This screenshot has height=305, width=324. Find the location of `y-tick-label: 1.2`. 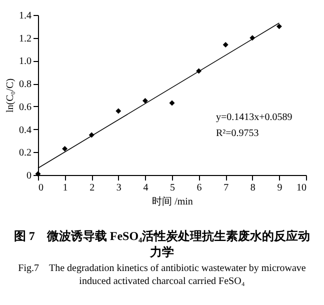

y-tick-label: 1.2 is located at coordinates (25, 38).